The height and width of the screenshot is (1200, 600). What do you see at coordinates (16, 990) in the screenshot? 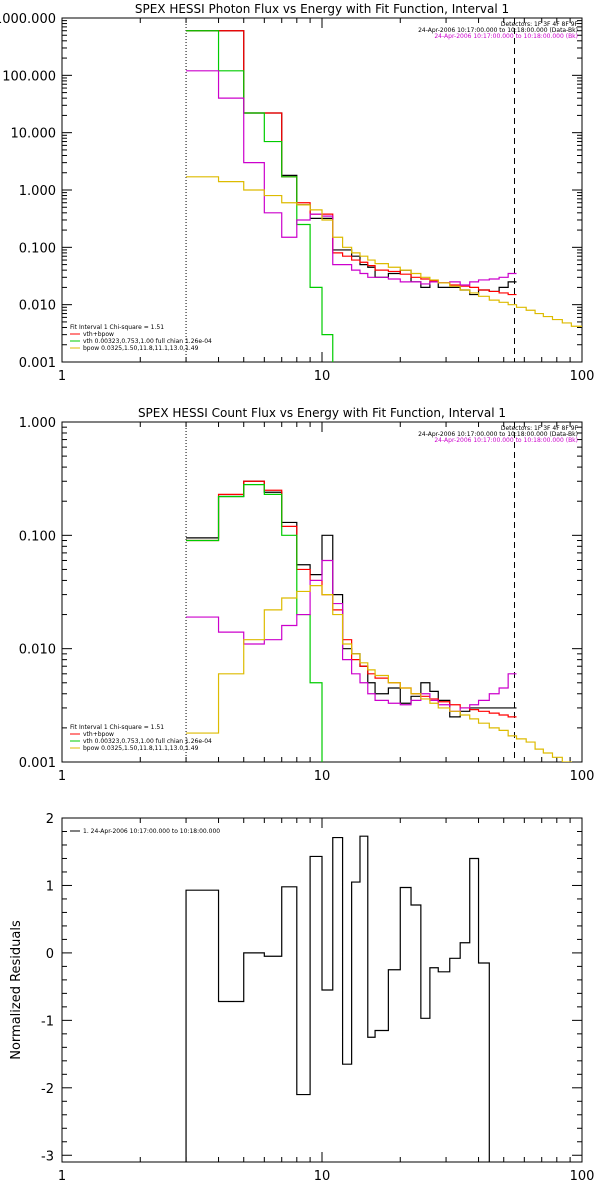
I see `y-axis-label: Normalized Residuals` at bounding box center [16, 990].